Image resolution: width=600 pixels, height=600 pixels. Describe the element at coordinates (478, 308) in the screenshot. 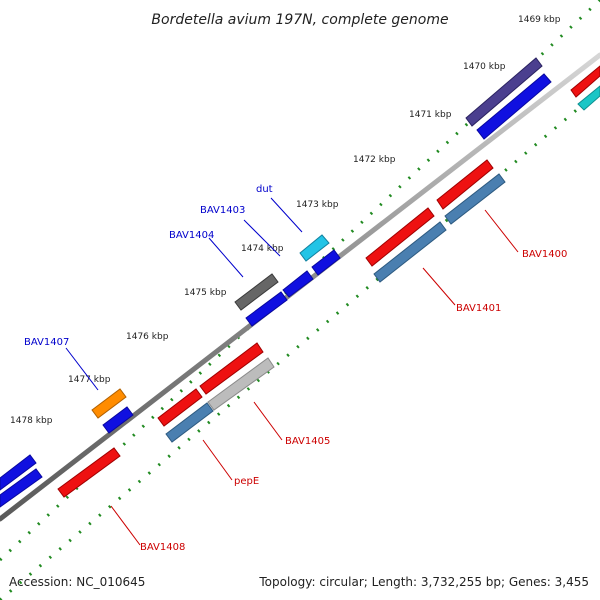

I see `gene-label-bav1401: BAV1401` at that location.